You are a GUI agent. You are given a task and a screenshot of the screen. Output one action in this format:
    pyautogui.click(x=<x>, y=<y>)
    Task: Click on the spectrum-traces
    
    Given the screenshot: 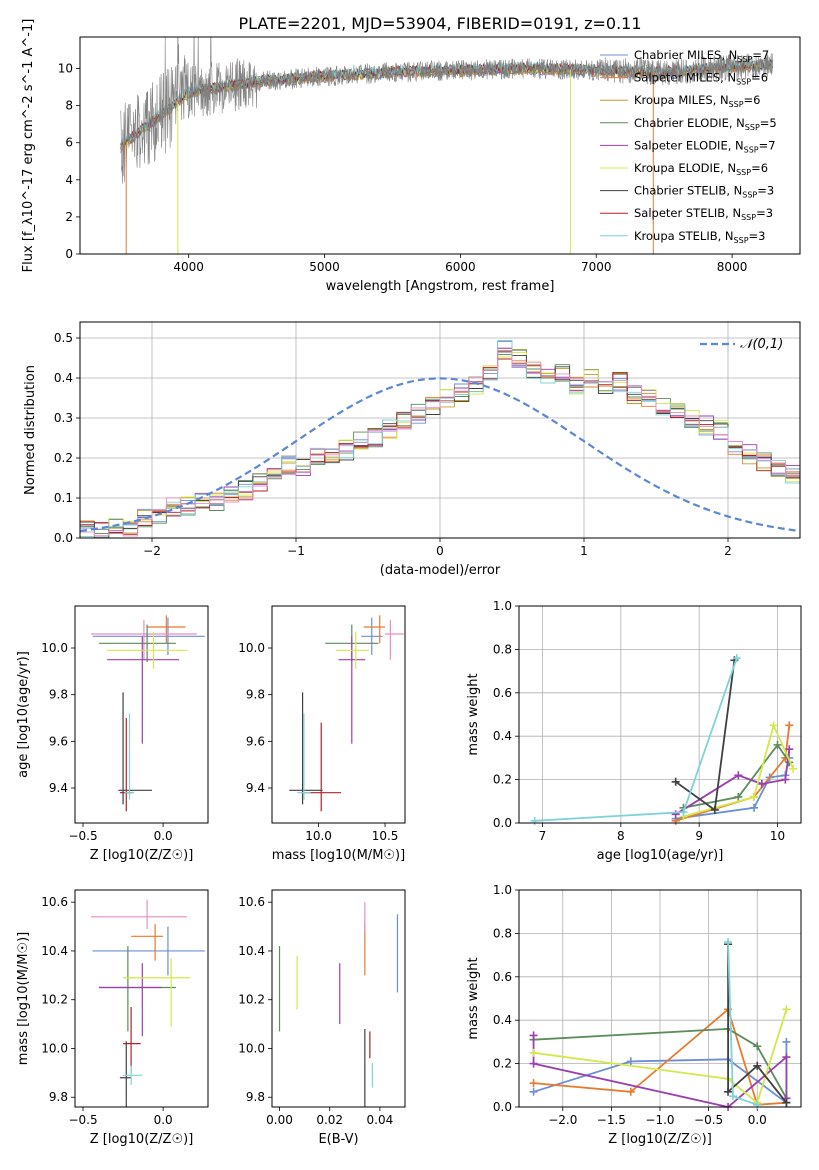 What is the action you would take?
    pyautogui.click(x=447, y=145)
    